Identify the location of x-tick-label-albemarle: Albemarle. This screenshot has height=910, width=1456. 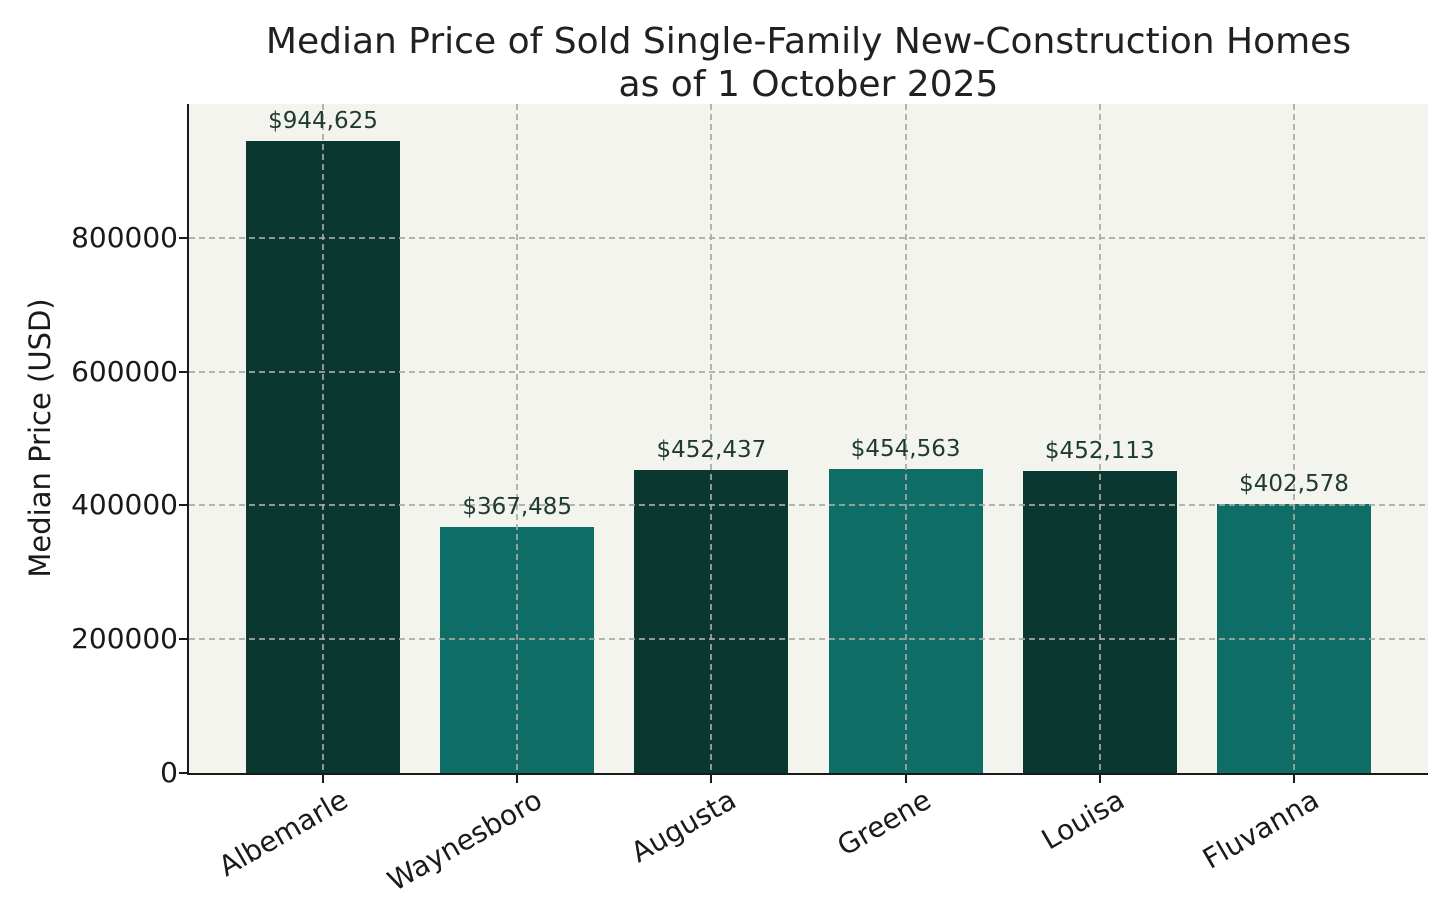
(283, 833).